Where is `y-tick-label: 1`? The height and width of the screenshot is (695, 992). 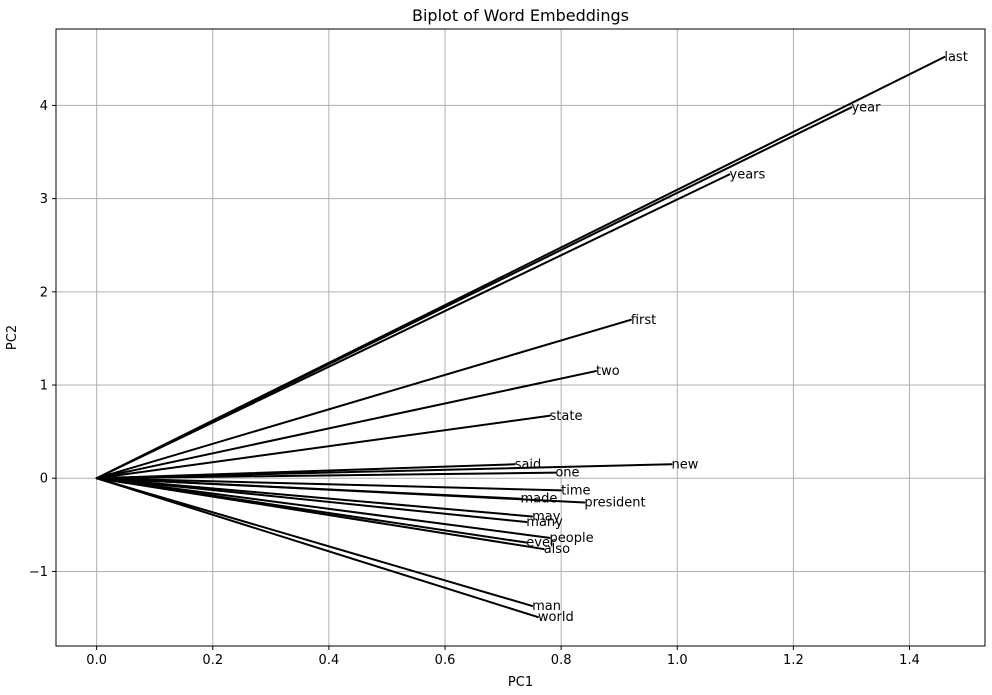 y-tick-label: 1 is located at coordinates (44, 386).